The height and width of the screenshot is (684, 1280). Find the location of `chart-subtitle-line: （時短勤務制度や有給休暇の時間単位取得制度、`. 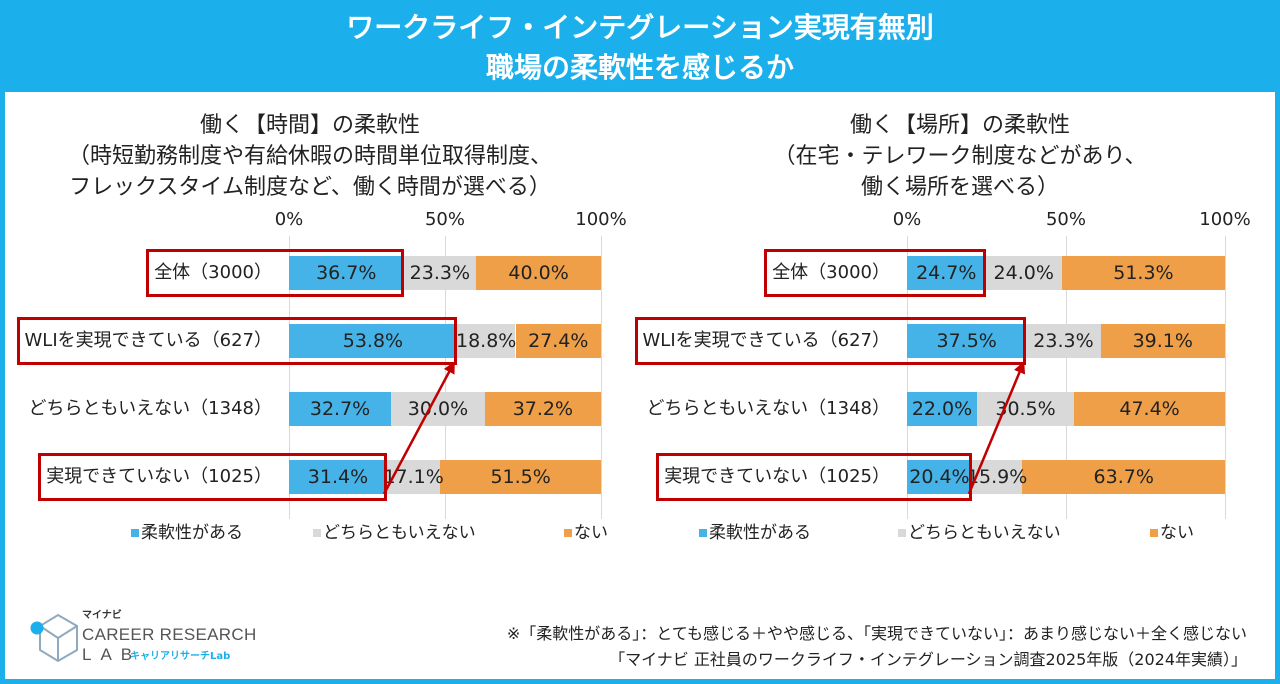

chart-subtitle-line: （時短勤務制度や有給休暇の時間単位取得制度、 is located at coordinates (309, 156).